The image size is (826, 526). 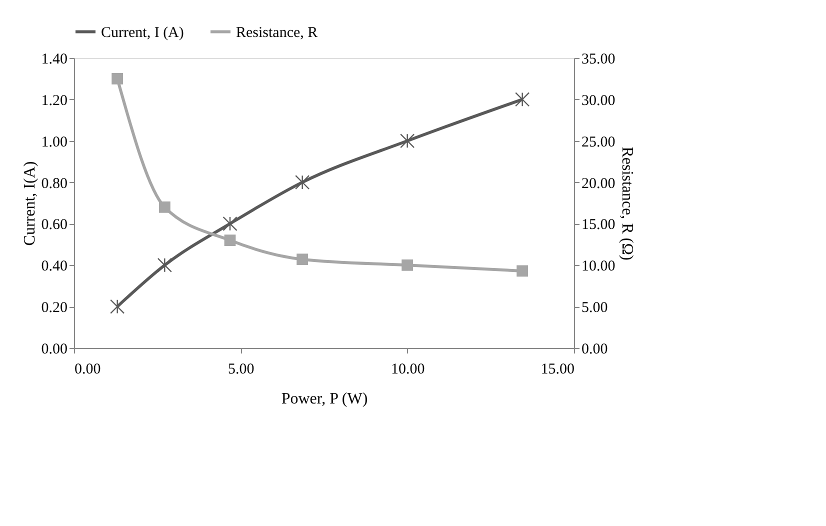 What do you see at coordinates (599, 225) in the screenshot?
I see `y2-tick-label: 15.00` at bounding box center [599, 225].